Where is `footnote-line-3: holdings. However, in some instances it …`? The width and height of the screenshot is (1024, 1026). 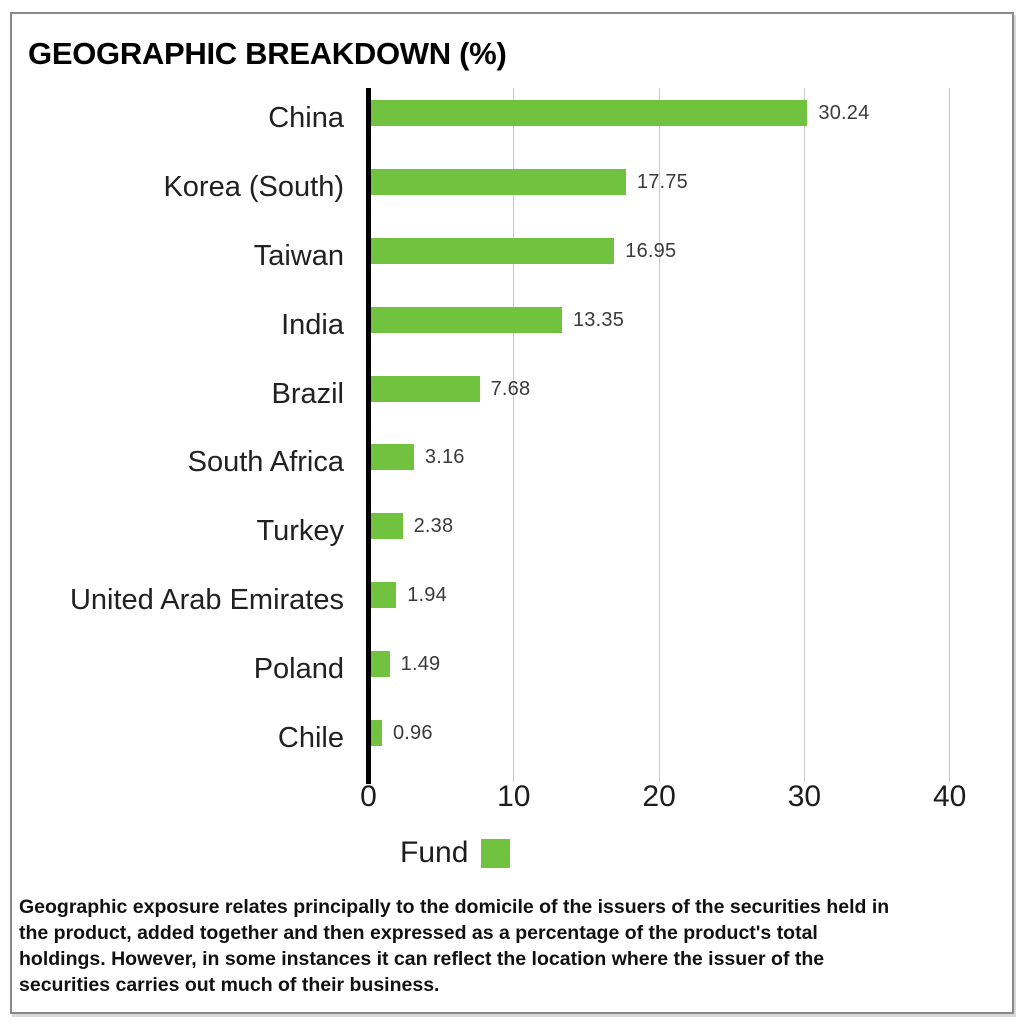
footnote-line-3: holdings. However, in some instances it … is located at coordinates (422, 959).